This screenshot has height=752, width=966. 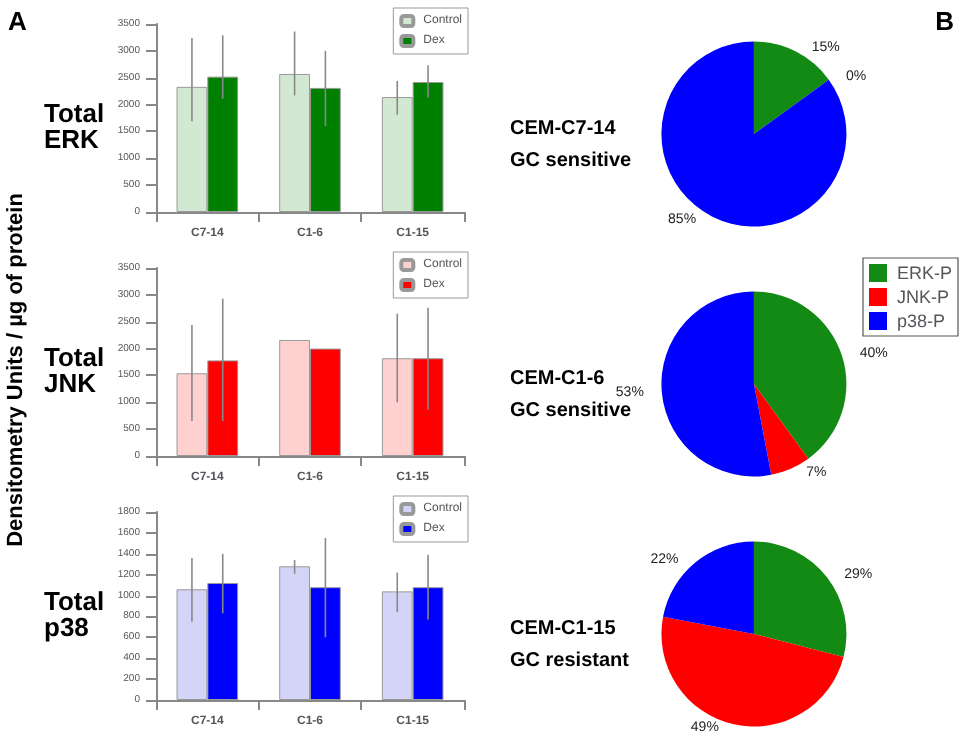 I want to click on text: Total JNK, so click(x=78, y=370).